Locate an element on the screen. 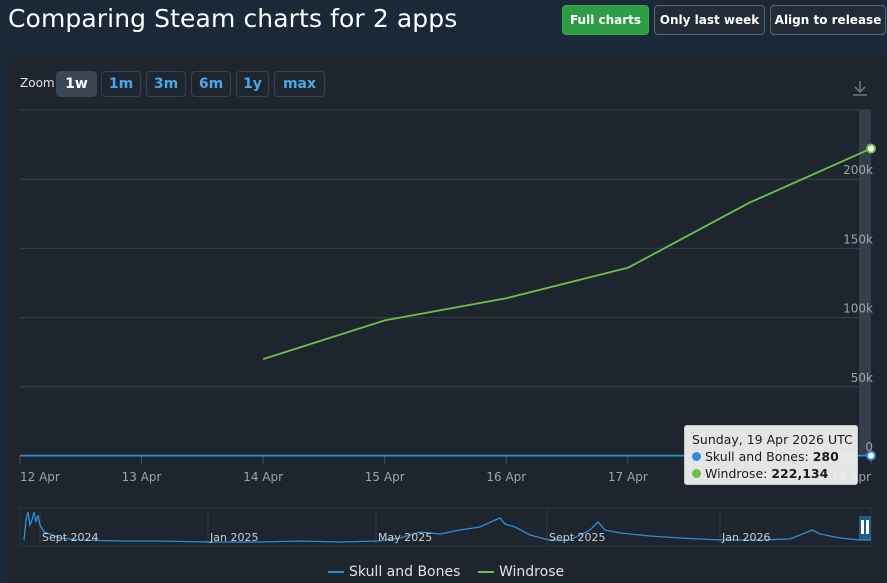 The width and height of the screenshot is (887, 583). legend-item-skull-and-bones: Skull and Bones is located at coordinates (394, 572).